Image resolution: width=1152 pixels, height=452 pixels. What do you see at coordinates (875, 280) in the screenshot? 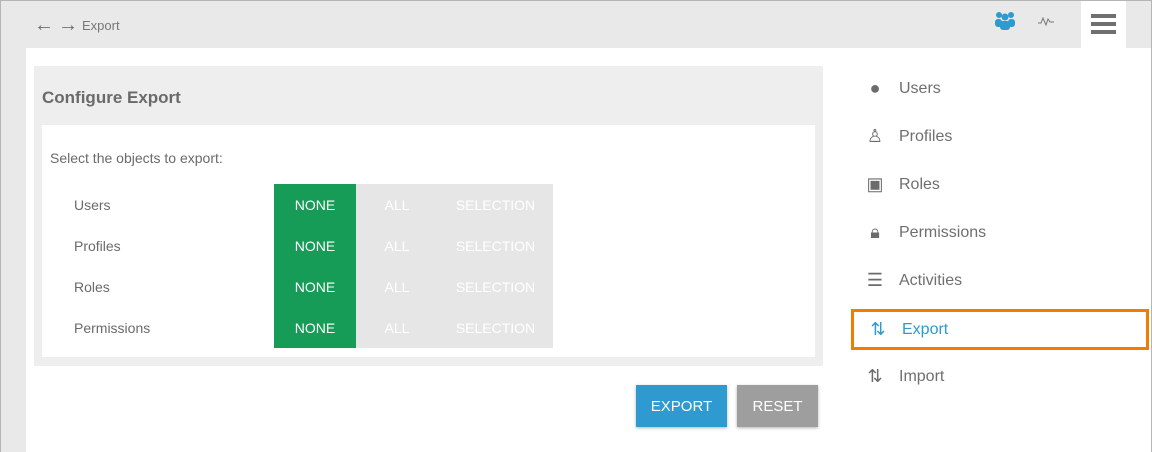
I see `numbered-list-icon: ☰` at bounding box center [875, 280].